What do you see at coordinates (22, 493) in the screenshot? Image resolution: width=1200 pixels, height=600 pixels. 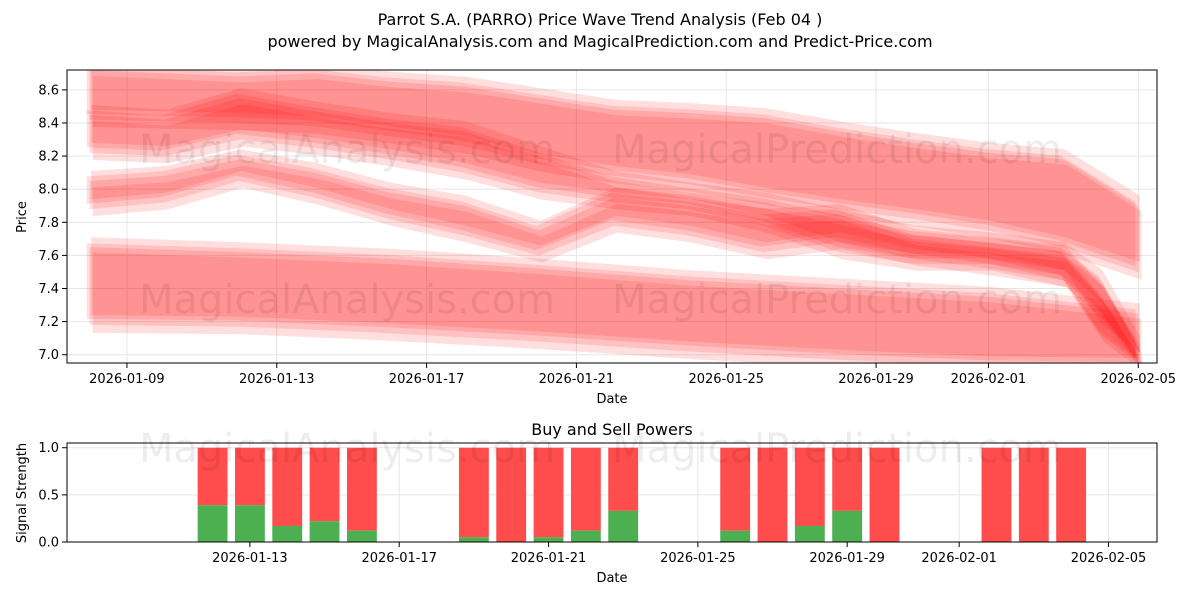 I see `powers-y-label: Signal Strength` at bounding box center [22, 493].